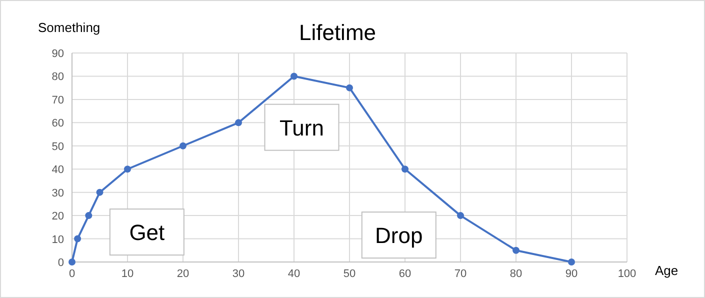 This screenshot has width=705, height=298. What do you see at coordinates (349, 274) in the screenshot?
I see `x-tick-label: 50` at bounding box center [349, 274].